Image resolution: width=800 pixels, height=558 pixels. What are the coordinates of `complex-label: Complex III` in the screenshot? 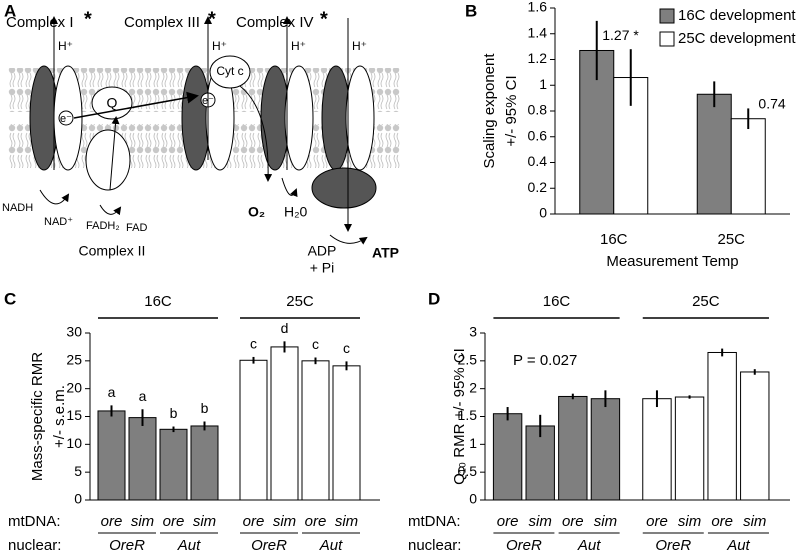 It's located at (162, 22).